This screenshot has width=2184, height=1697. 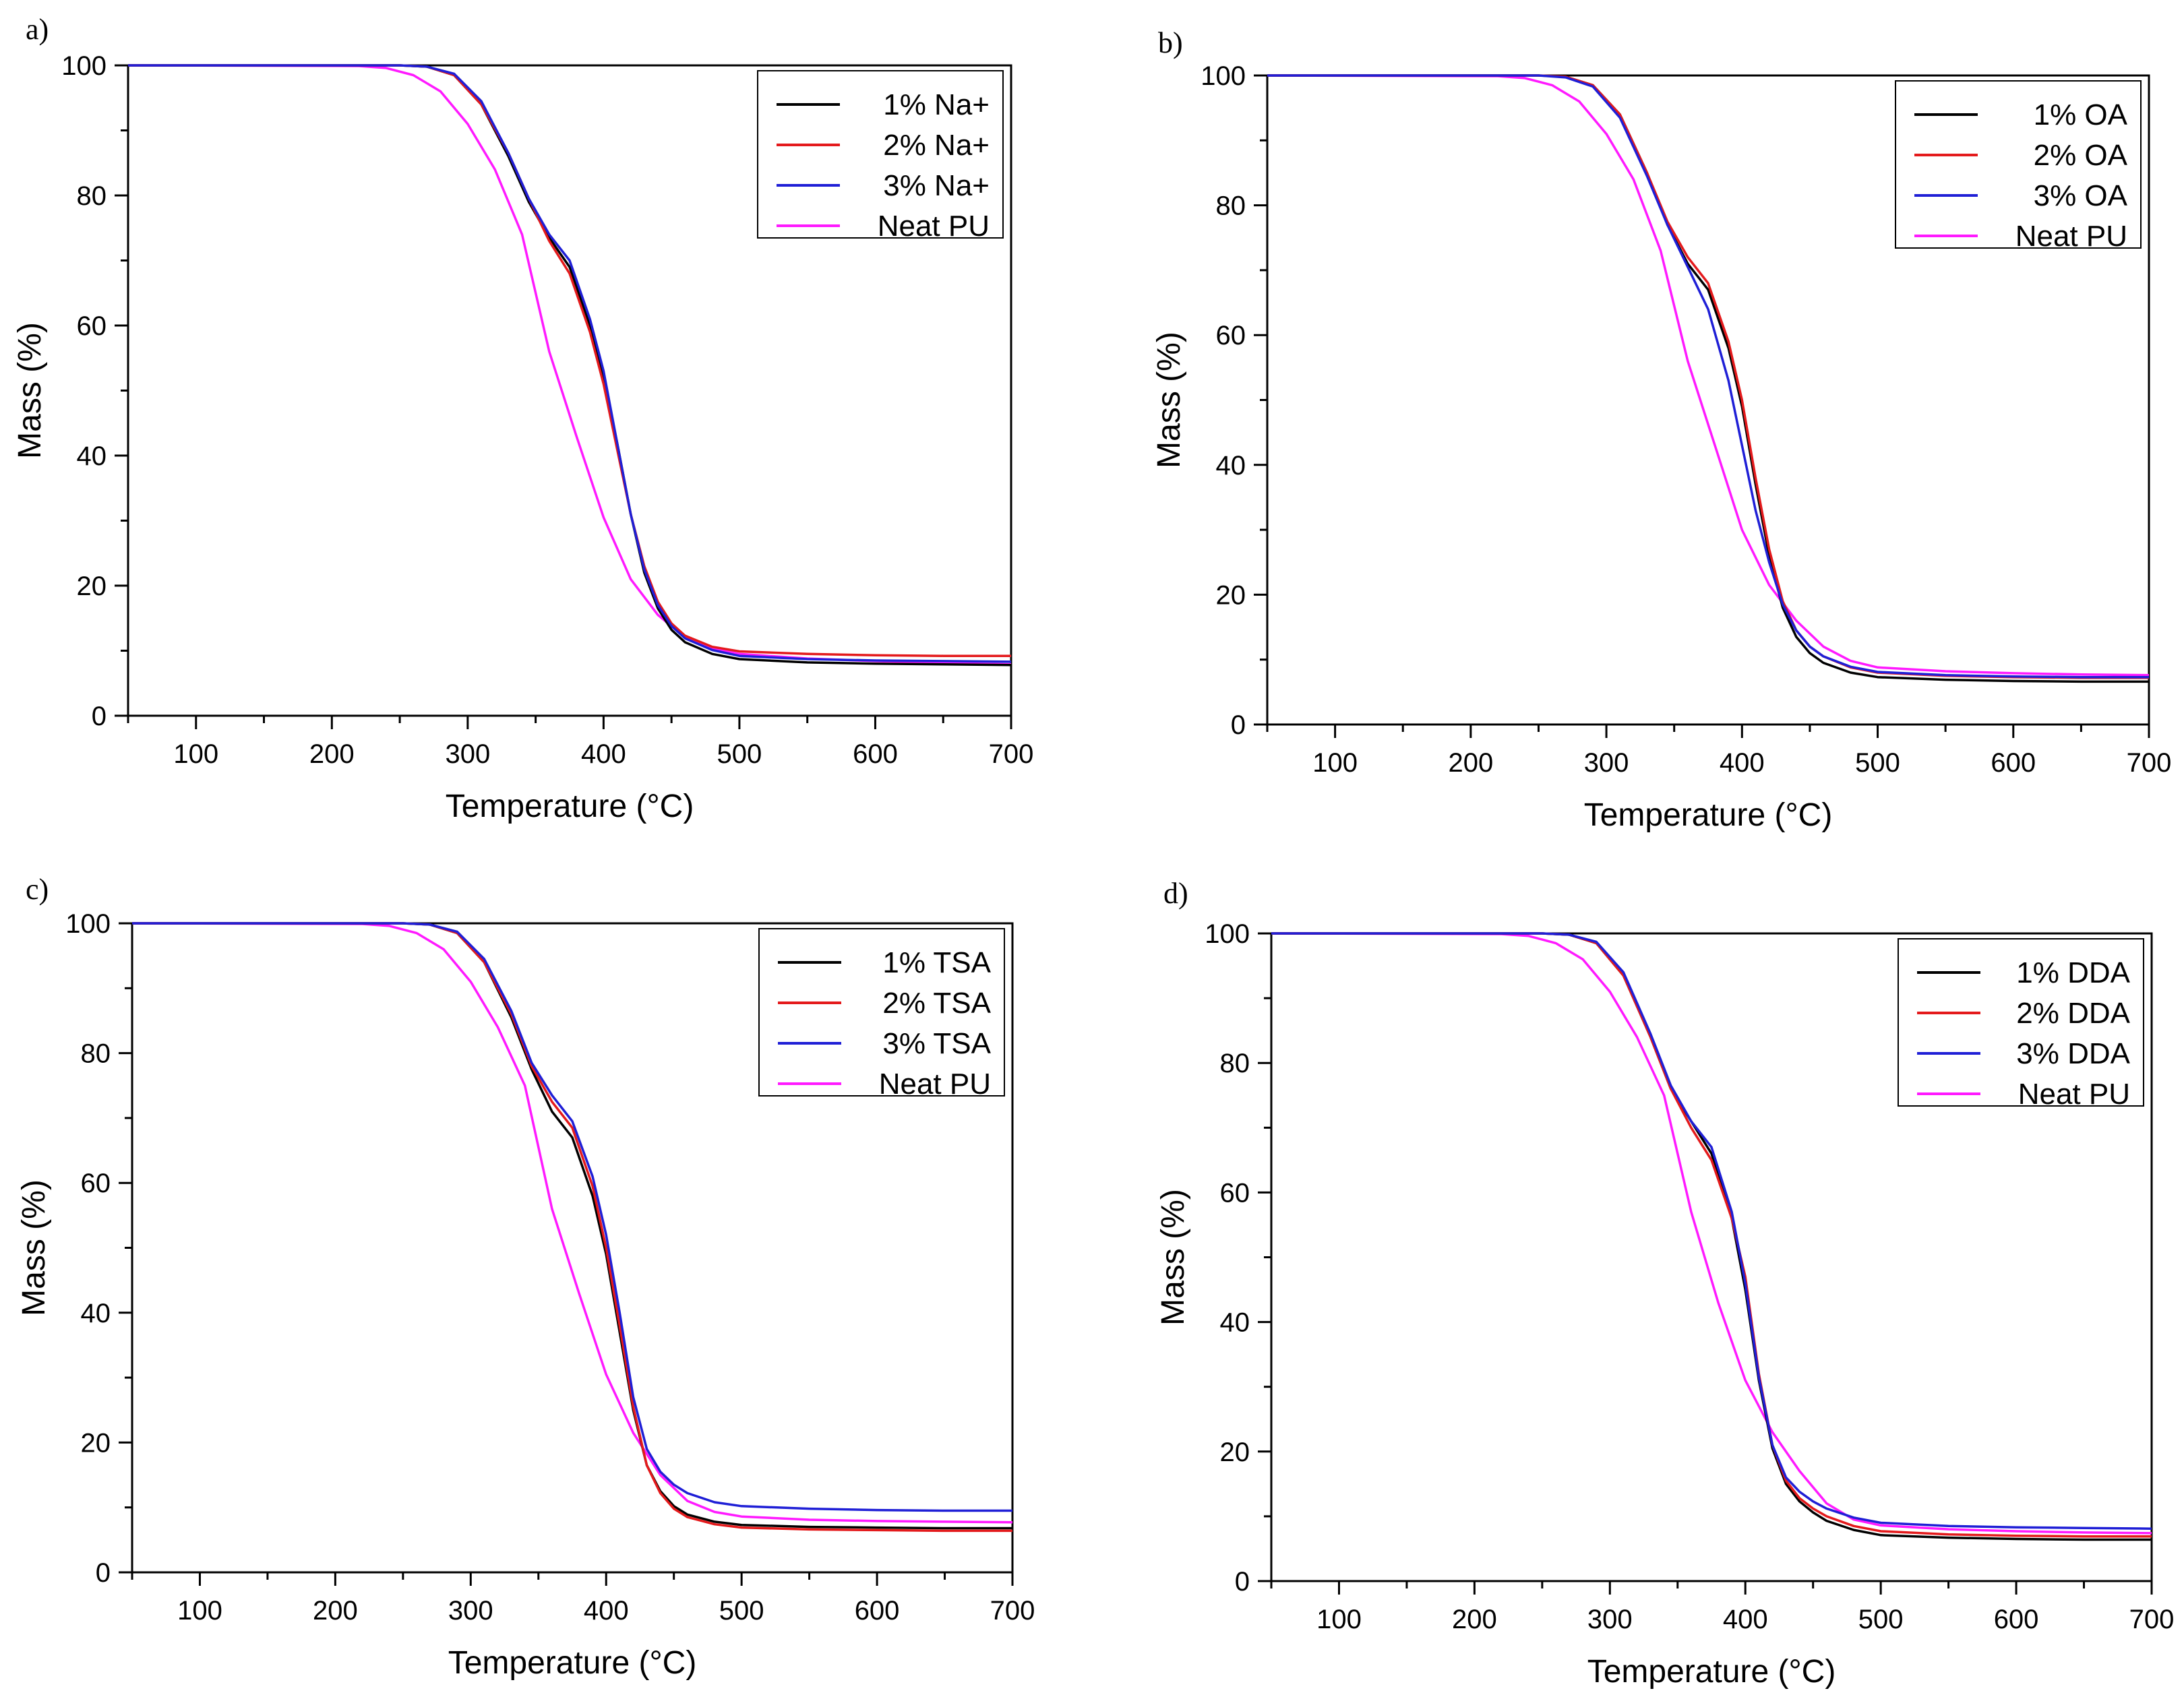 What do you see at coordinates (936, 1043) in the screenshot?
I see `legend-label: 3% TSA` at bounding box center [936, 1043].